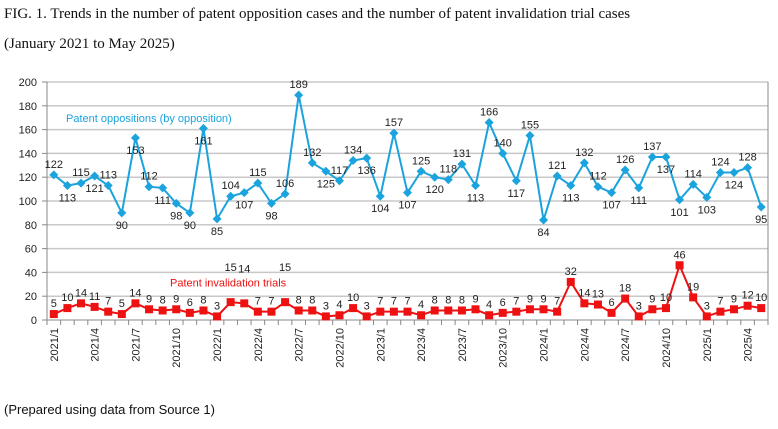  Describe the element at coordinates (28, 178) in the screenshot. I see `y-tick-label: 120` at that location.